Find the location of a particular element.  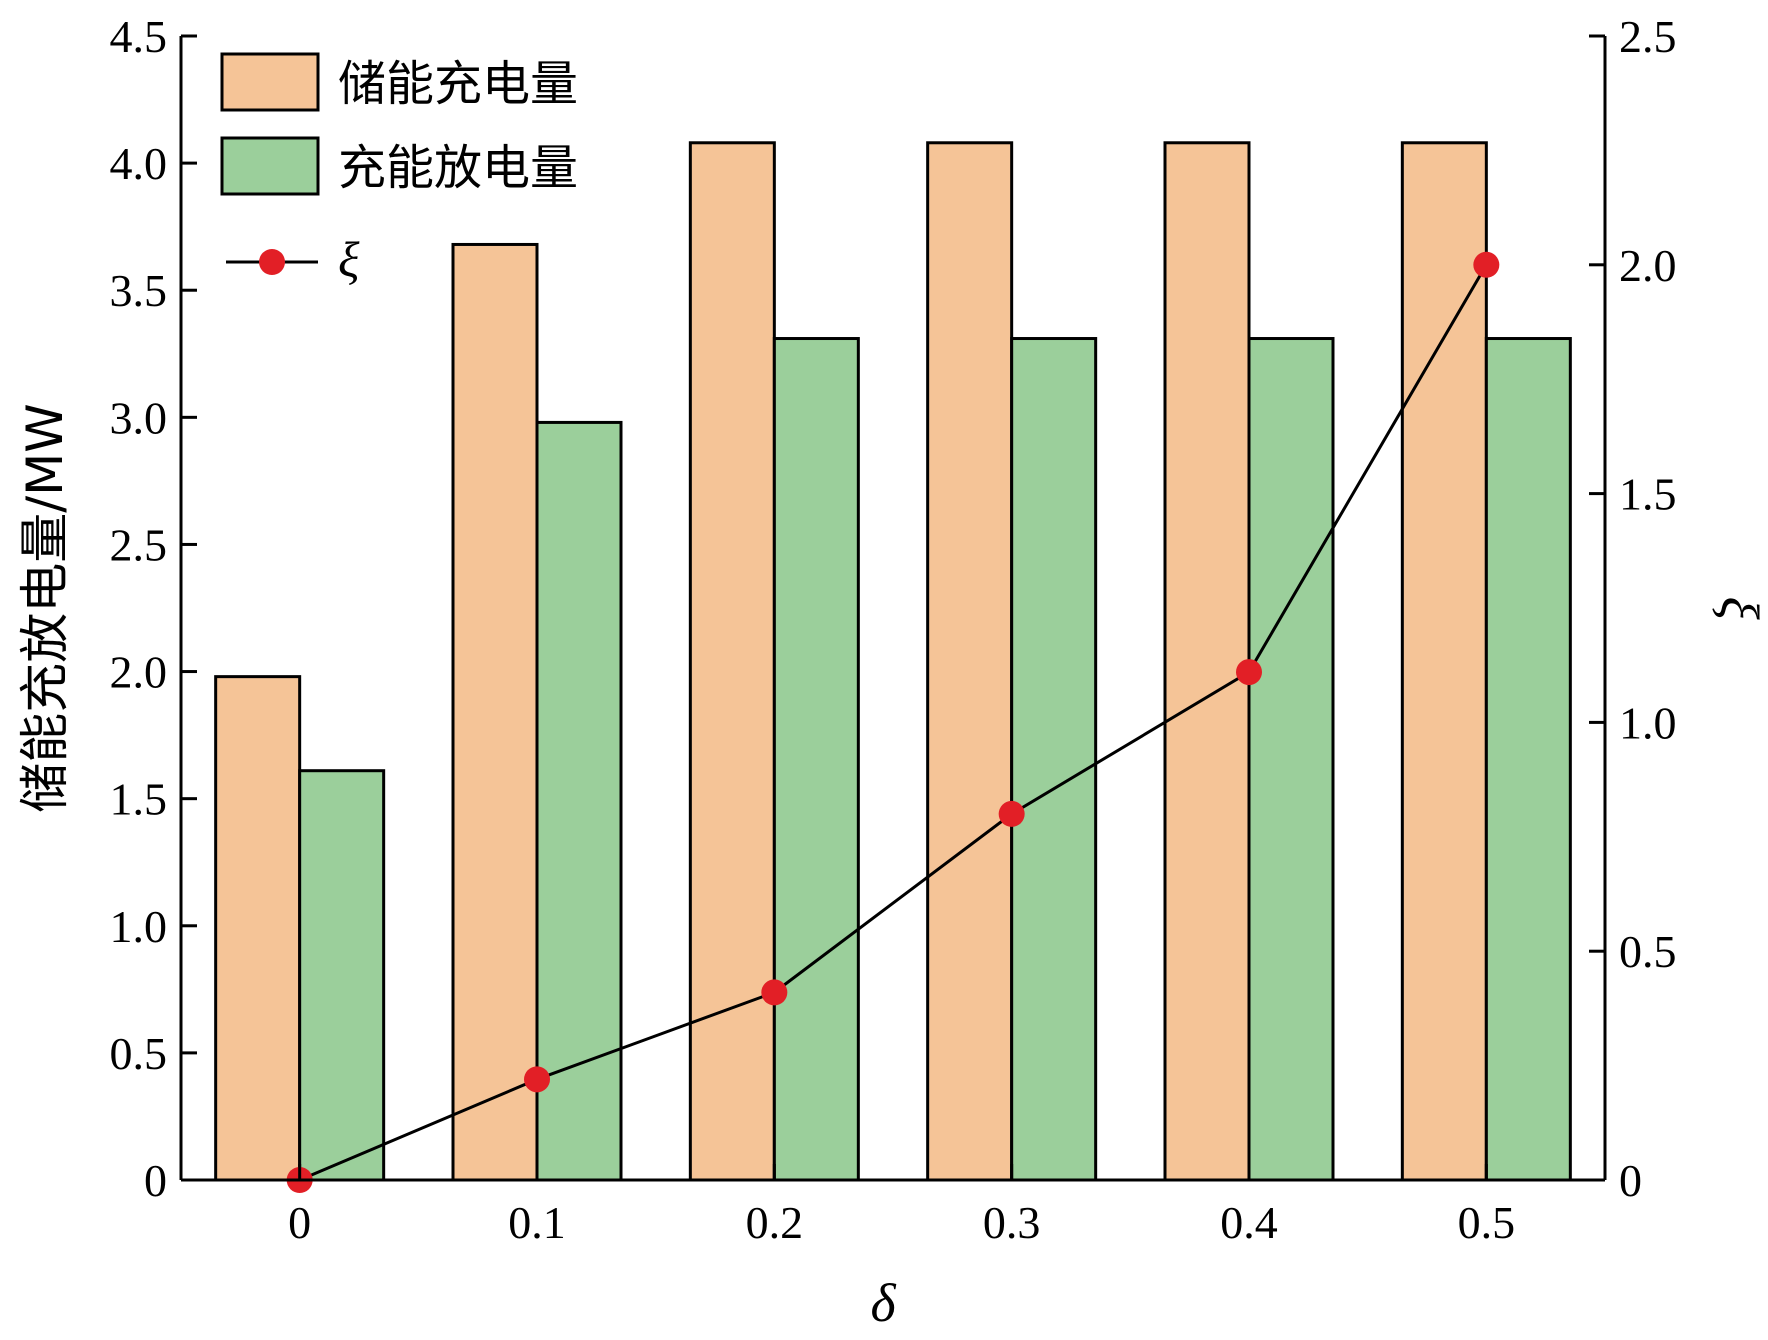

y-tick-label-9: 4.5 is located at coordinates (139, 36).